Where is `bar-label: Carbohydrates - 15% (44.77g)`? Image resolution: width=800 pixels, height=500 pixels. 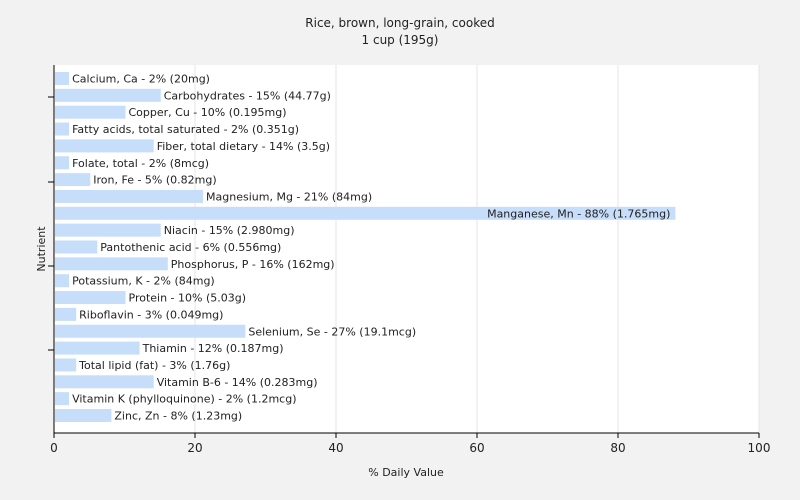 bar-label: Carbohydrates - 15% (44.77g) is located at coordinates (247, 95).